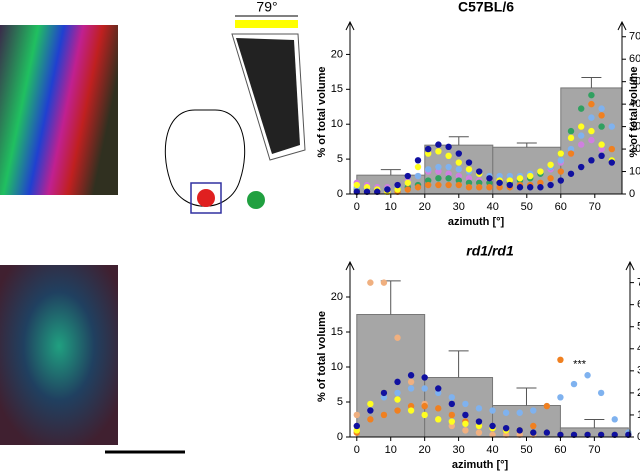  What do you see at coordinates (638, 327) in the screenshot?
I see `y2-tick-label: 50` at bounding box center [638, 327].